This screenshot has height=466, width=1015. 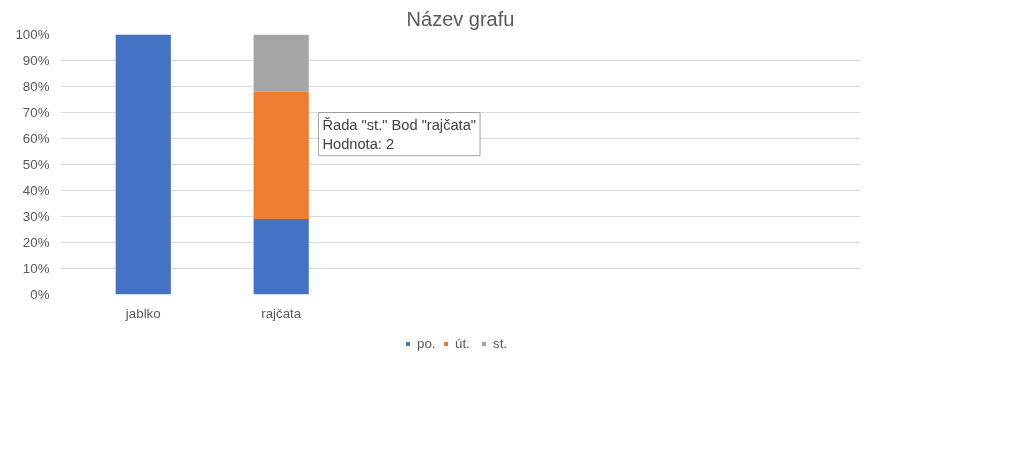 What do you see at coordinates (36, 60) in the screenshot?
I see `y-tick-label: 90%` at bounding box center [36, 60].